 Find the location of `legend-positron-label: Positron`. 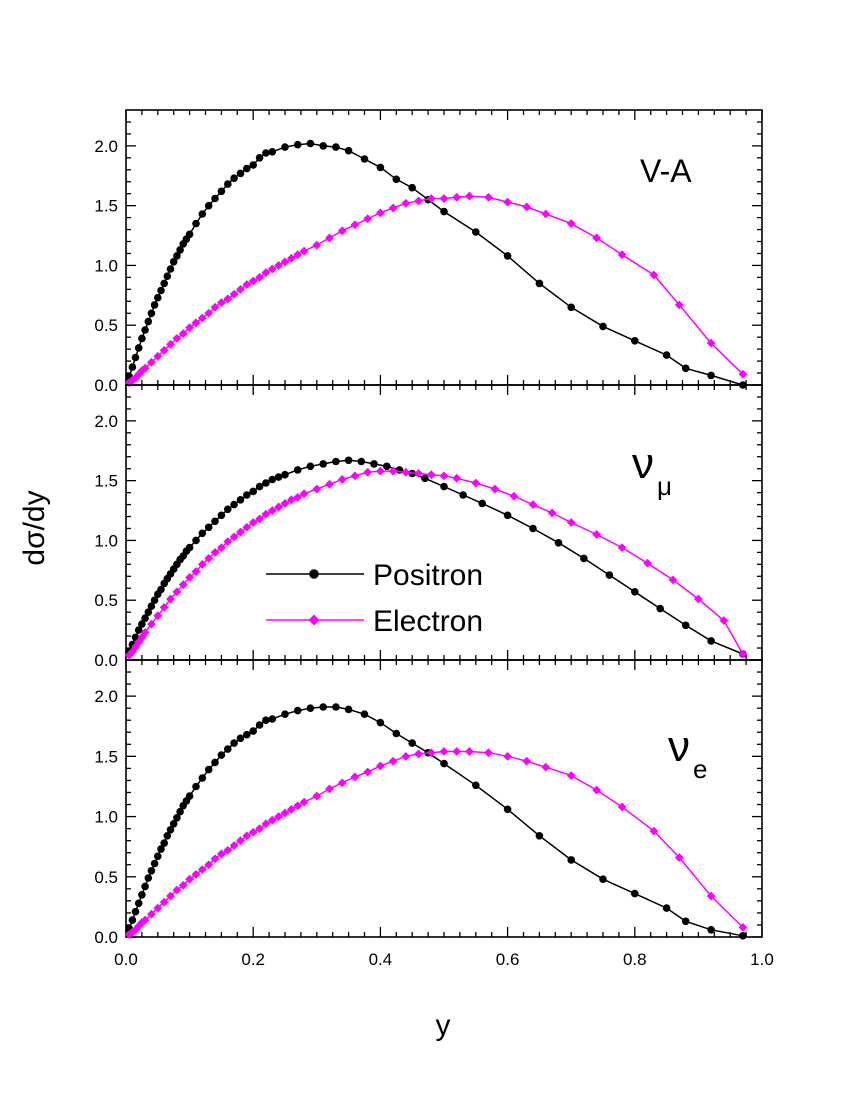

legend-positron-label: Positron is located at coordinates (428, 575).